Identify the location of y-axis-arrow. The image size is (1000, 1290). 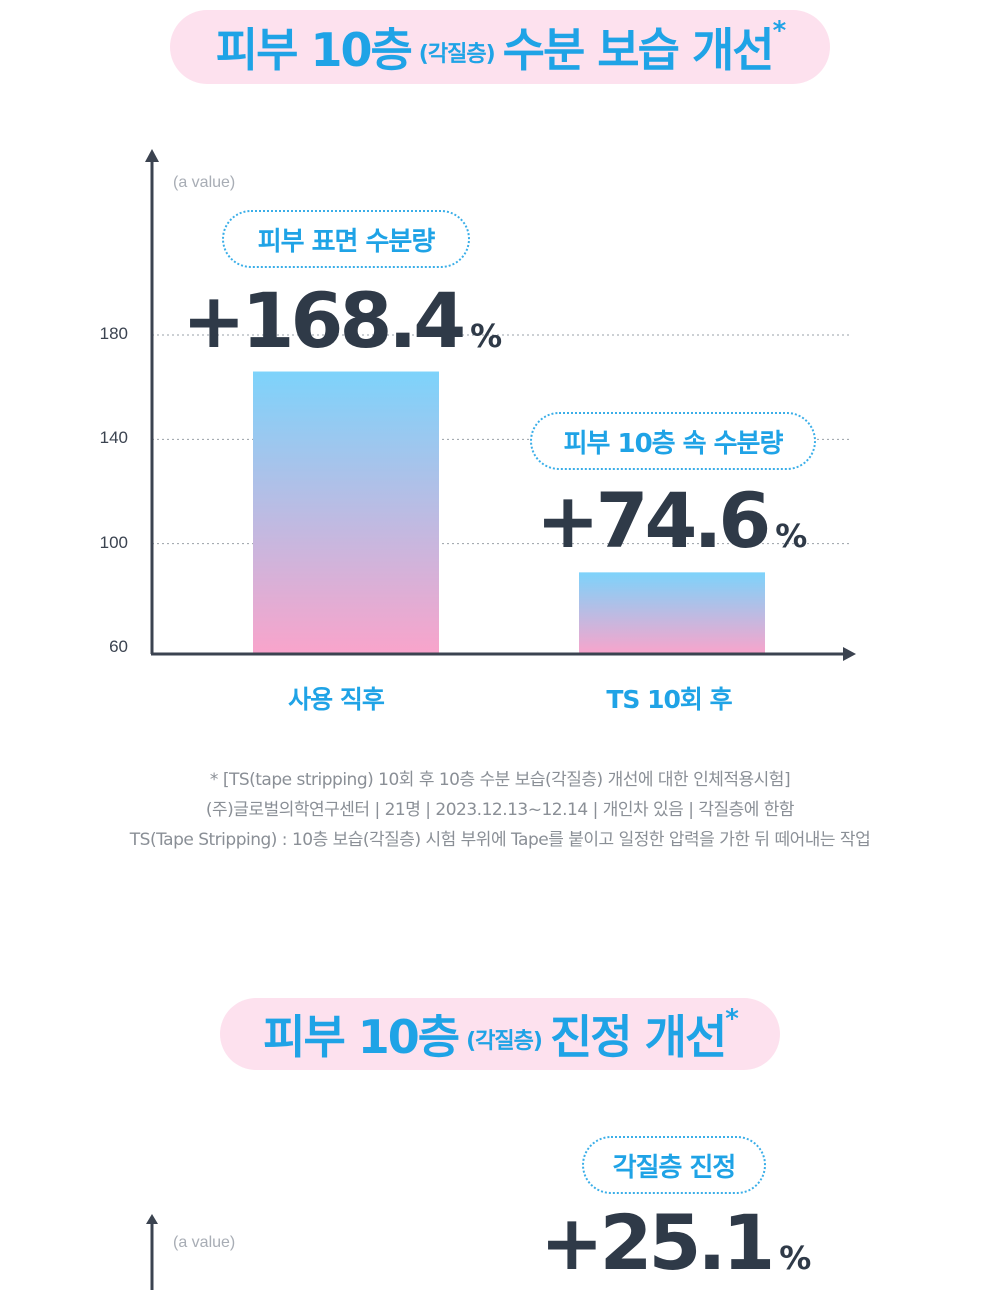
(152, 155).